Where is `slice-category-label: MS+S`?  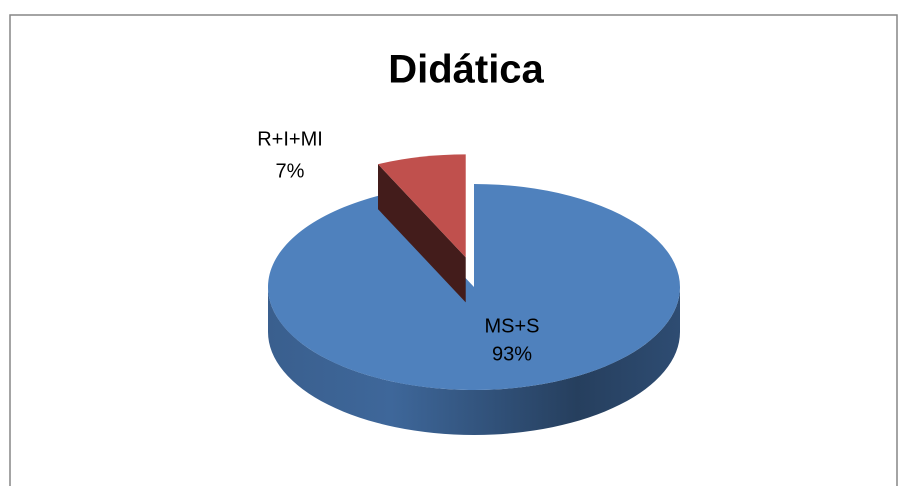 slice-category-label: MS+S is located at coordinates (511, 326).